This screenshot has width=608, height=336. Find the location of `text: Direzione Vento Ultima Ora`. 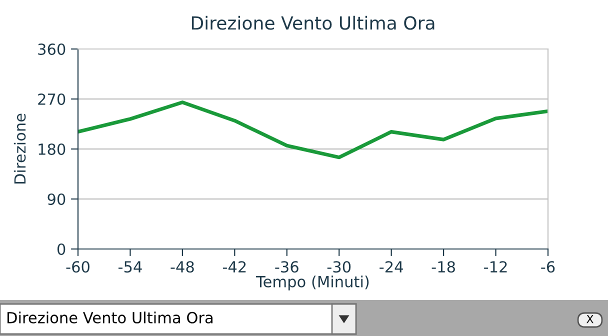

text: Direzione Vento Ultima Ora is located at coordinates (110, 318).